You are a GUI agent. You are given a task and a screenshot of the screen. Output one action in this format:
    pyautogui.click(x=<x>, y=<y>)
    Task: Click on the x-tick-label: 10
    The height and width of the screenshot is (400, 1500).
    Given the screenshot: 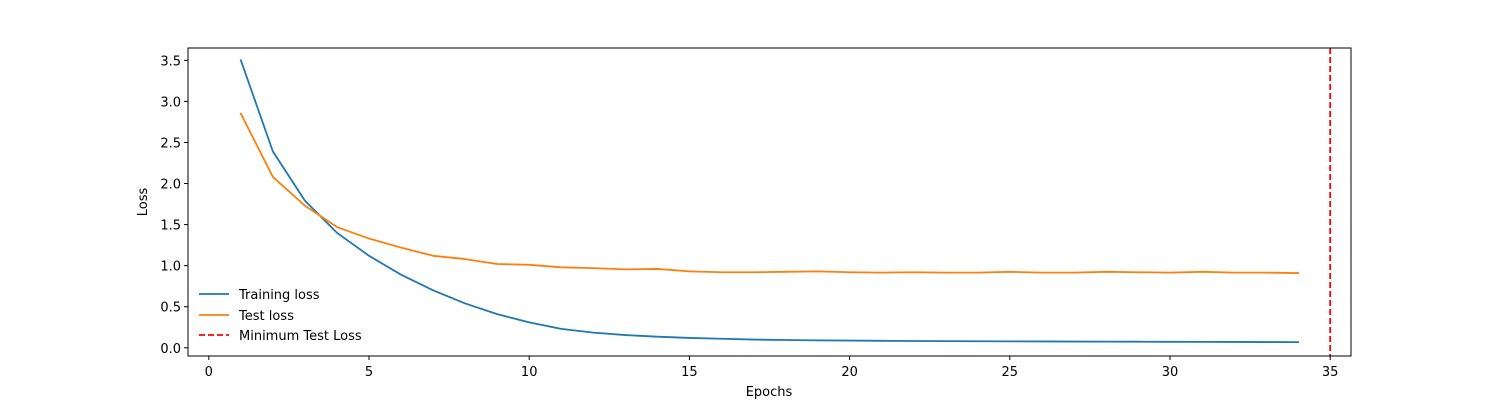 What is the action you would take?
    pyautogui.click(x=529, y=372)
    